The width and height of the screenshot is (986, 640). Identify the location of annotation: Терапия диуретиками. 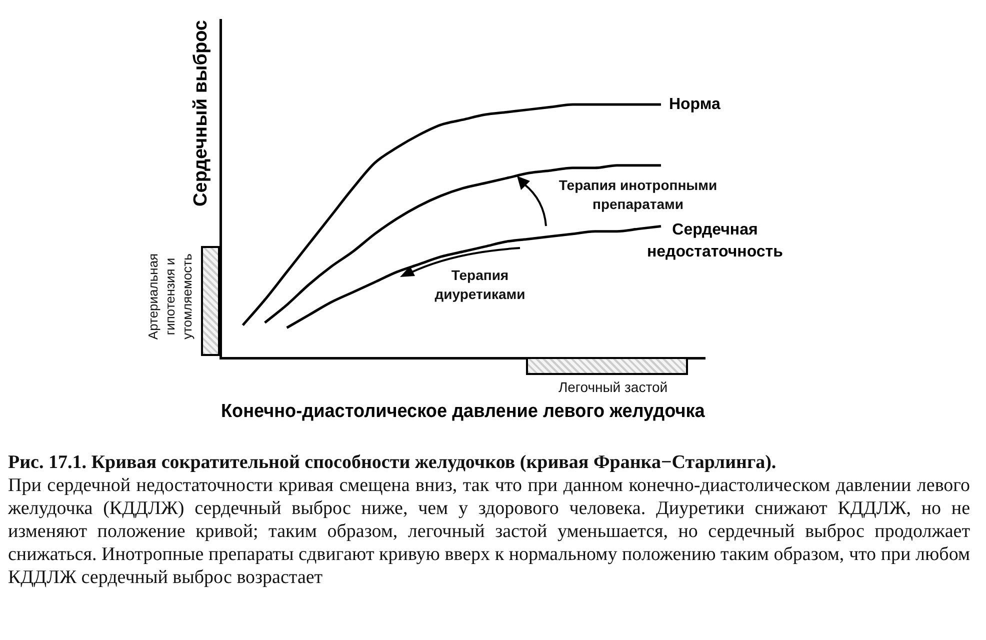
(480, 285).